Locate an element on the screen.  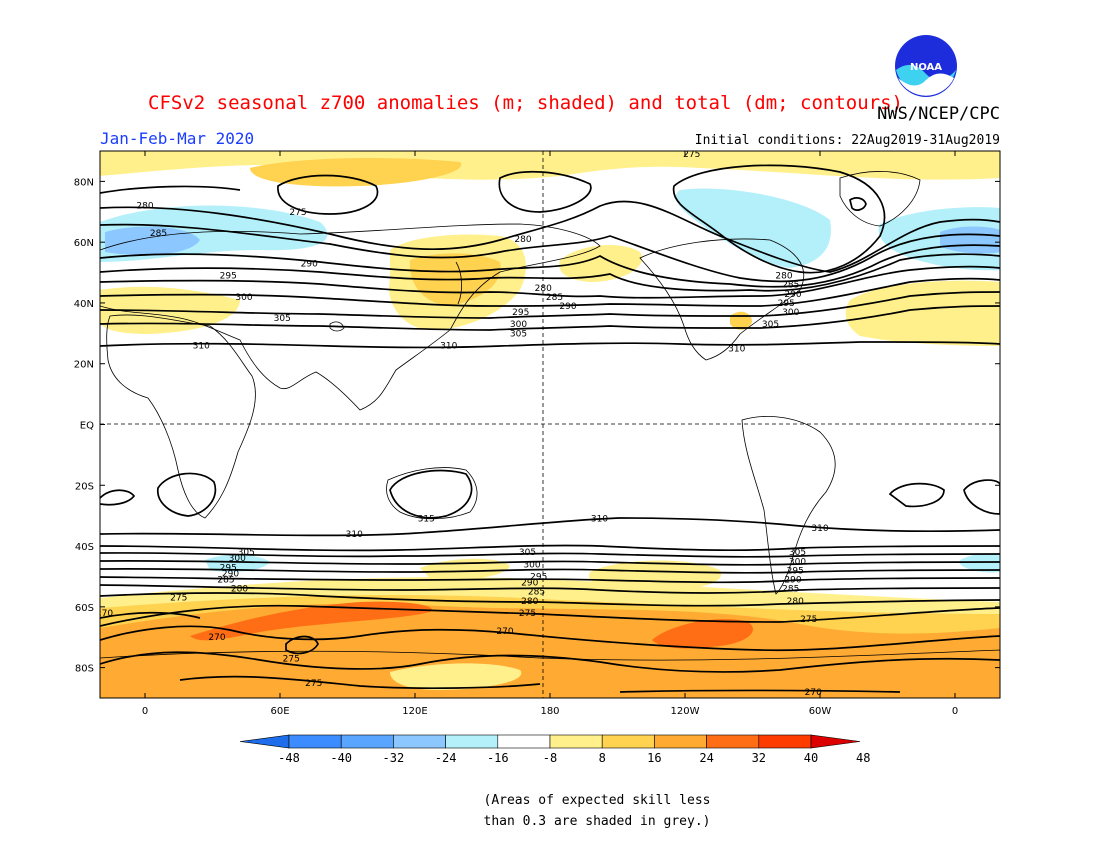
lat-tick-label: 20N is located at coordinates (84, 365).